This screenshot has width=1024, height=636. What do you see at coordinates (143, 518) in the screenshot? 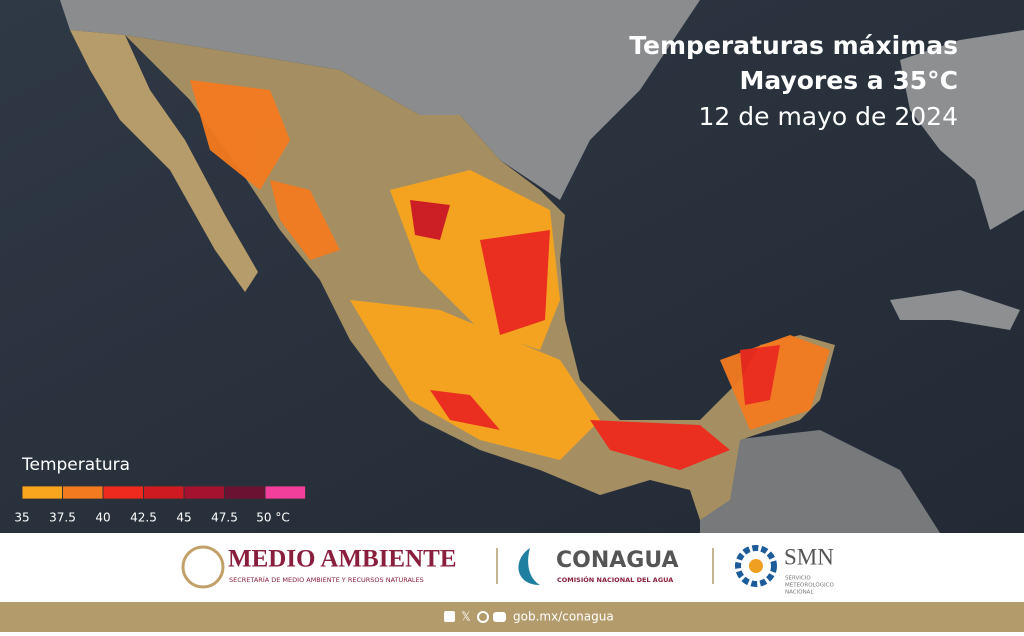
I see `legend-tick-label: 42.5` at bounding box center [143, 518].